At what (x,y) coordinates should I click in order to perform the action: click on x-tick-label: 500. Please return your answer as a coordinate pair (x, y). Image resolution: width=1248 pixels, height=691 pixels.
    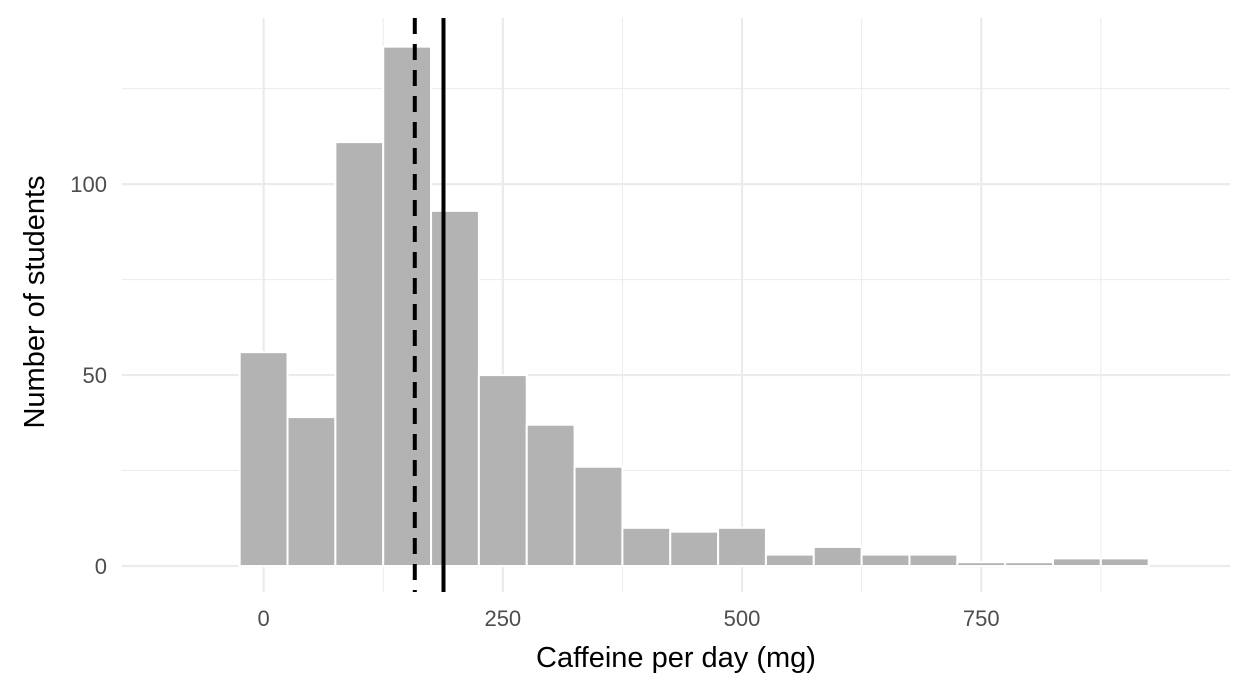
    Looking at the image, I should click on (742, 618).